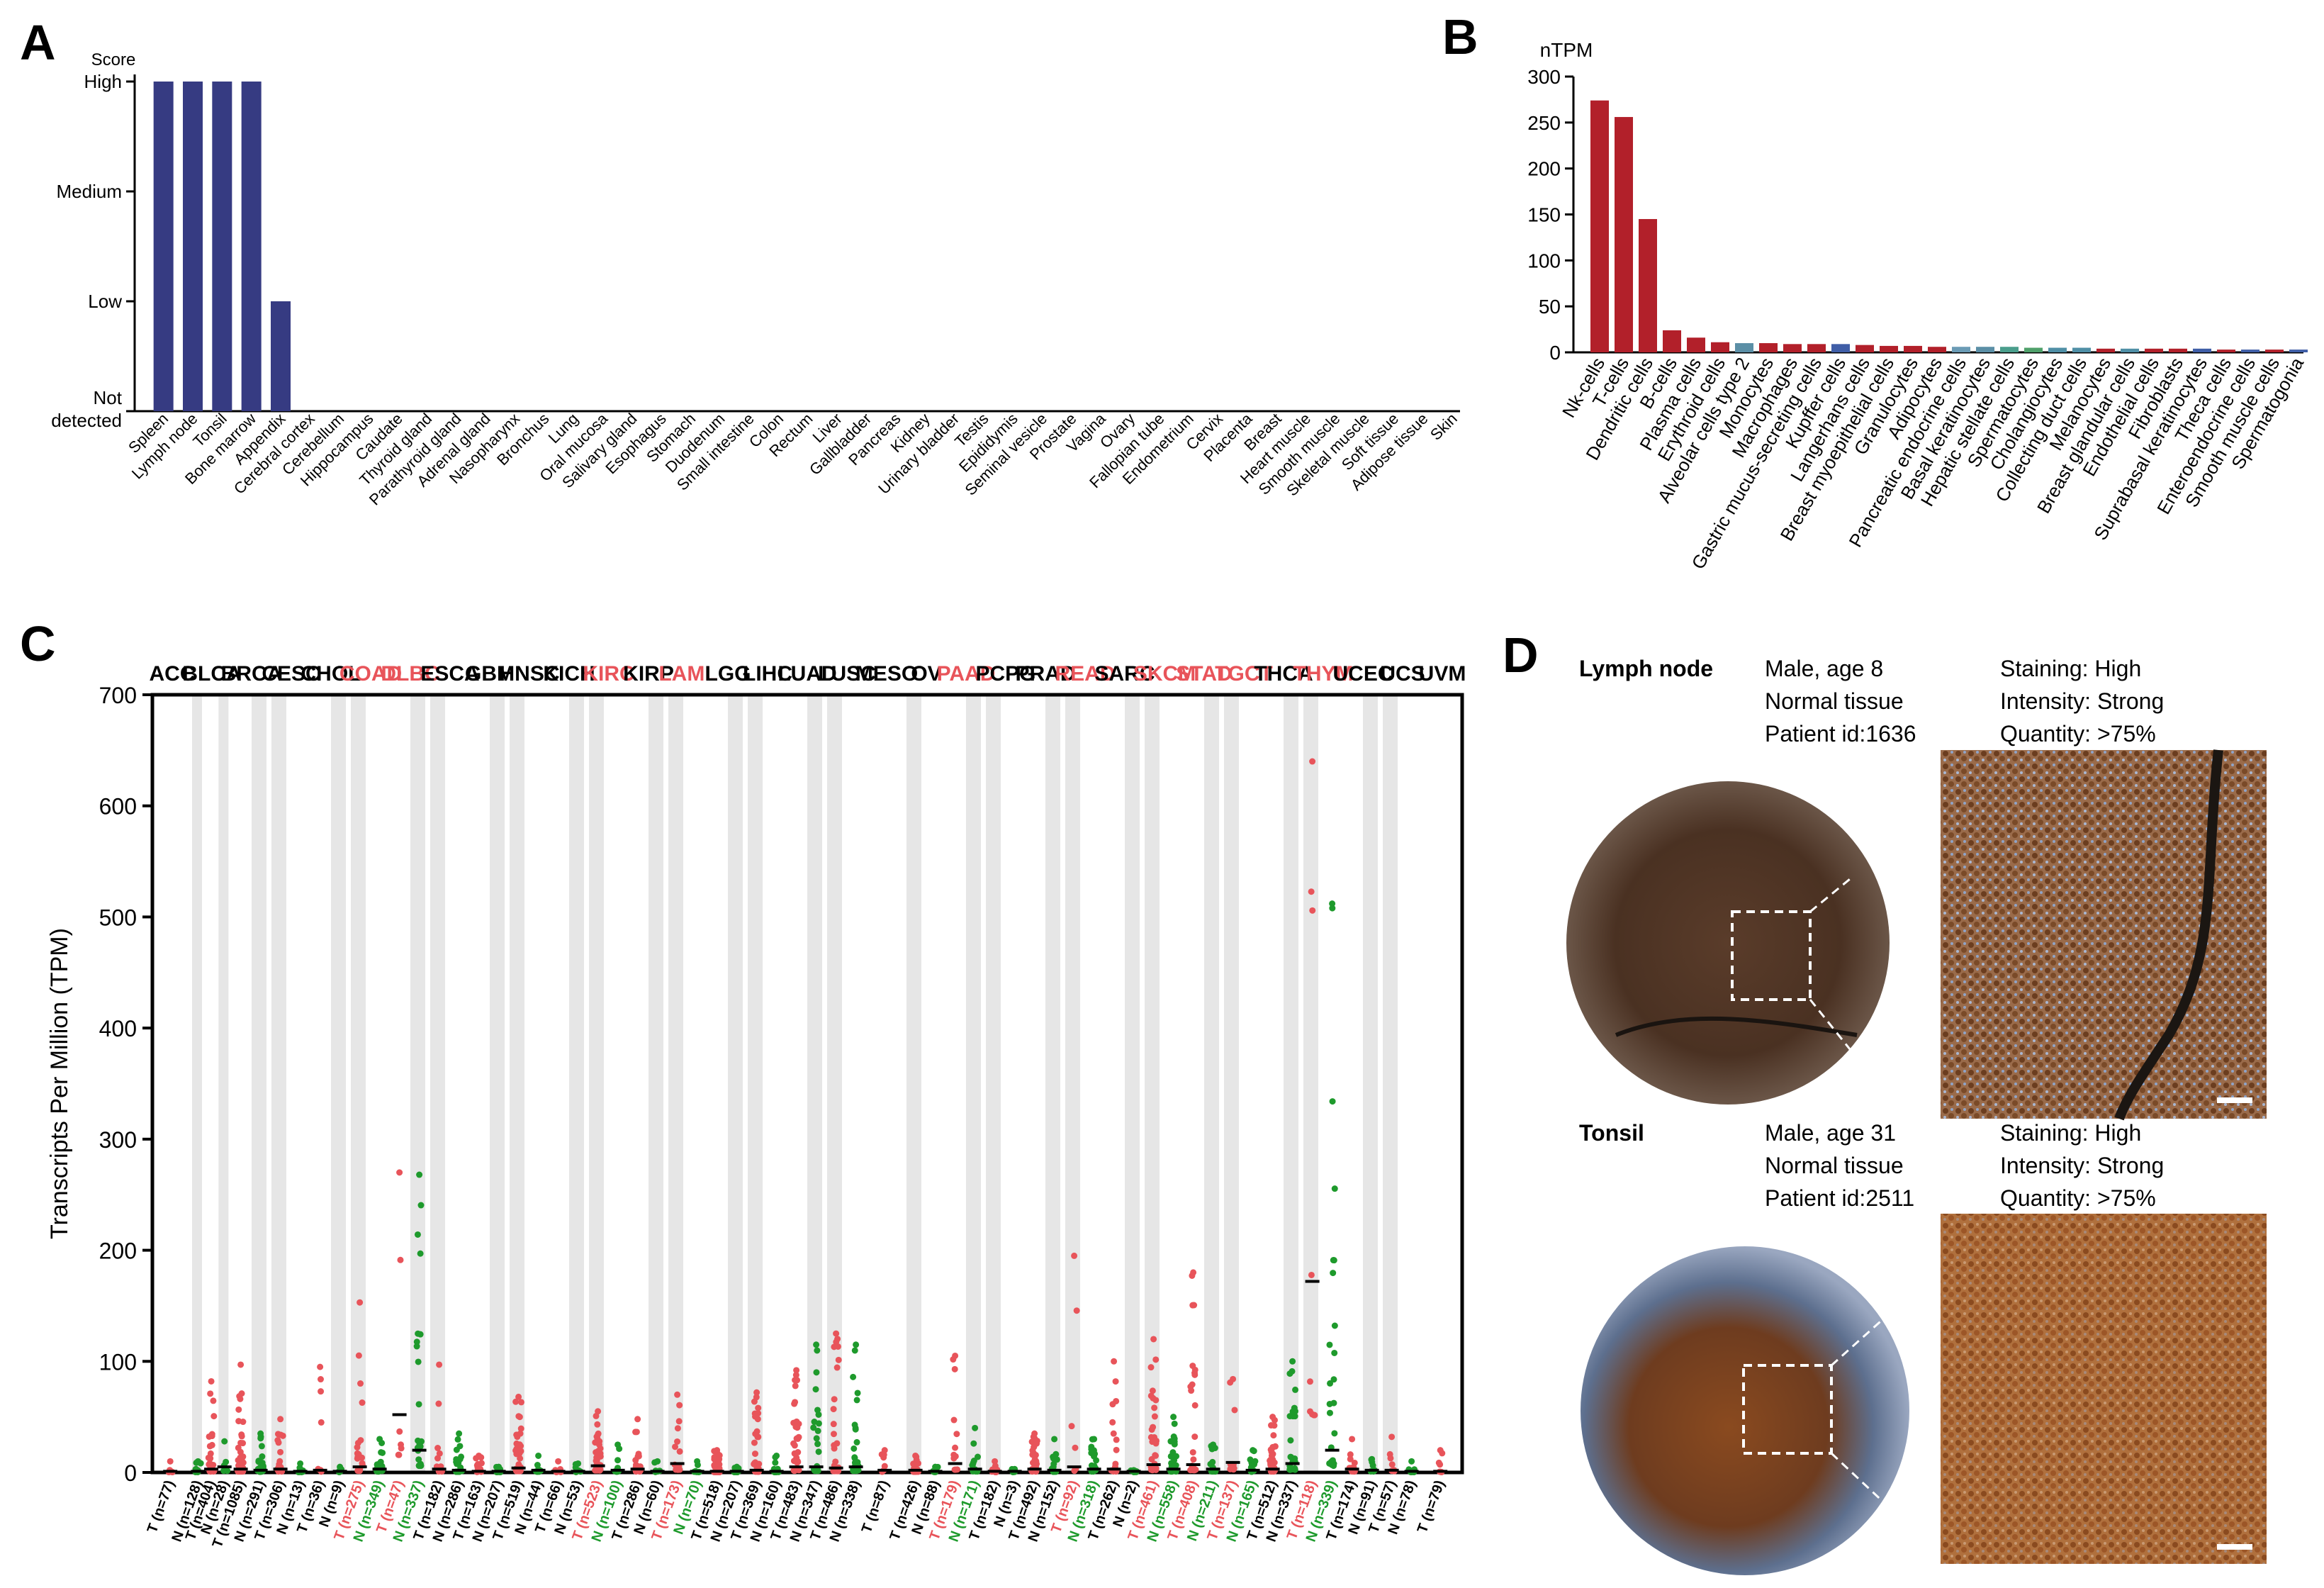  I want to click on sample-1-tissue-type: Normal tissue, so click(1834, 701).